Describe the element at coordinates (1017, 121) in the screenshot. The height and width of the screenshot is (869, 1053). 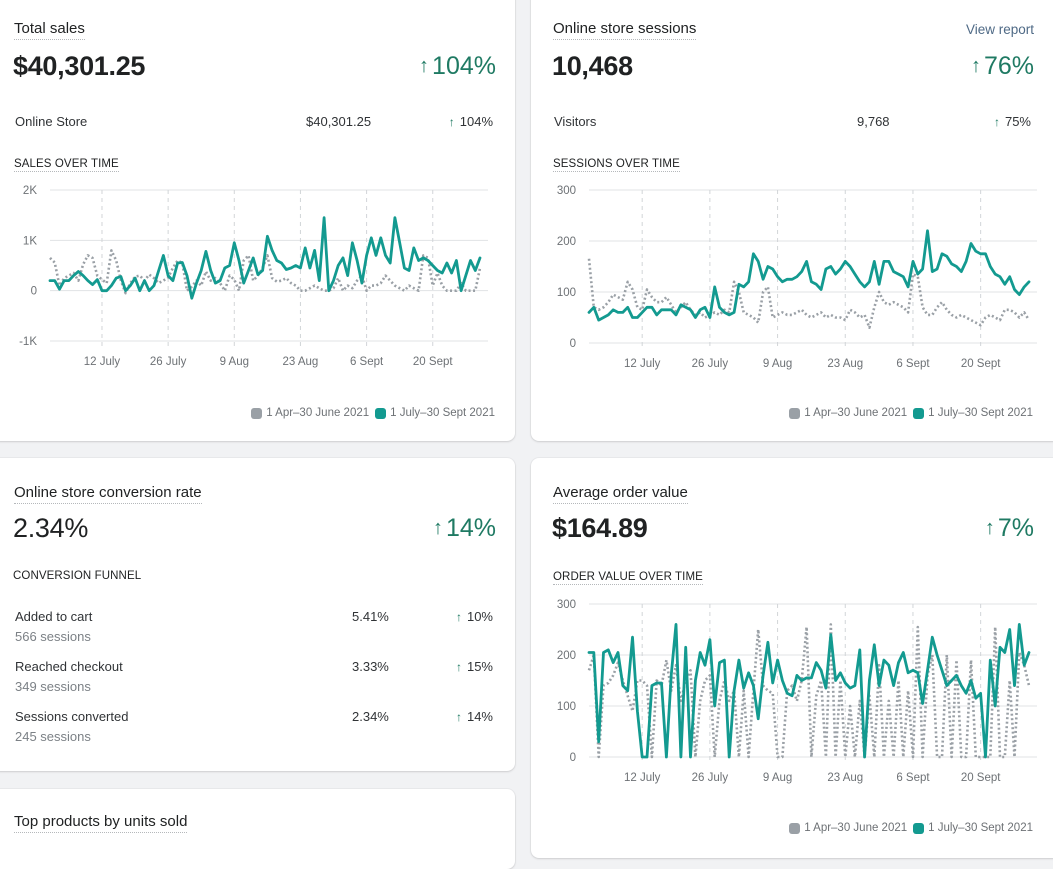
I see `visitors-delta-value: 75%` at that location.